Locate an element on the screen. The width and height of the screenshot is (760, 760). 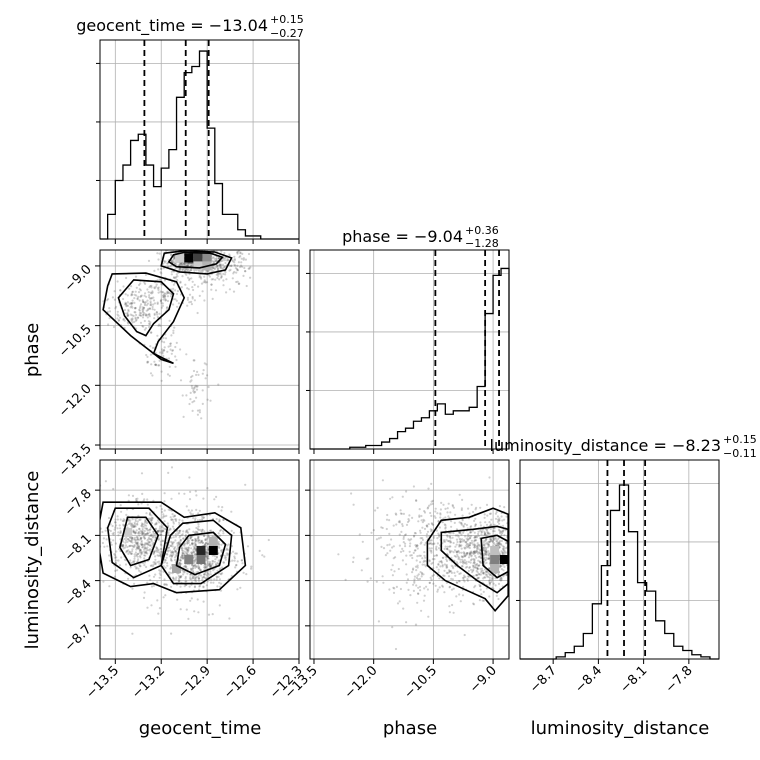
density-cell is located at coordinates (201, 559).